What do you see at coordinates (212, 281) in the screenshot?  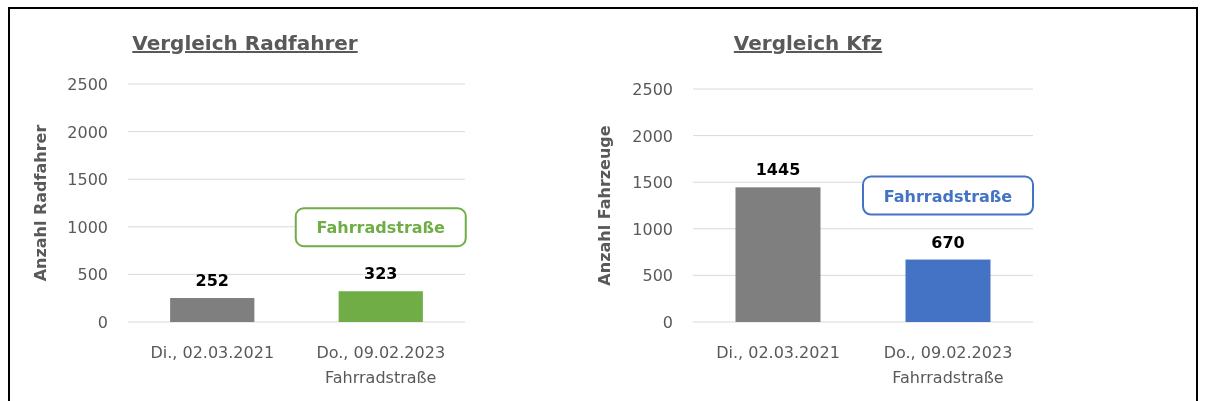 I see `data-label: 252` at bounding box center [212, 281].